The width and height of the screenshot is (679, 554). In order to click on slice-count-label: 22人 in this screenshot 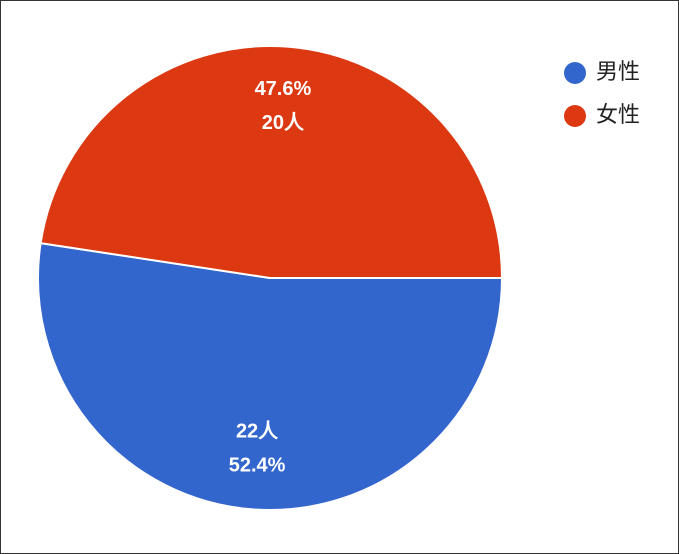, I will do `click(257, 430)`.